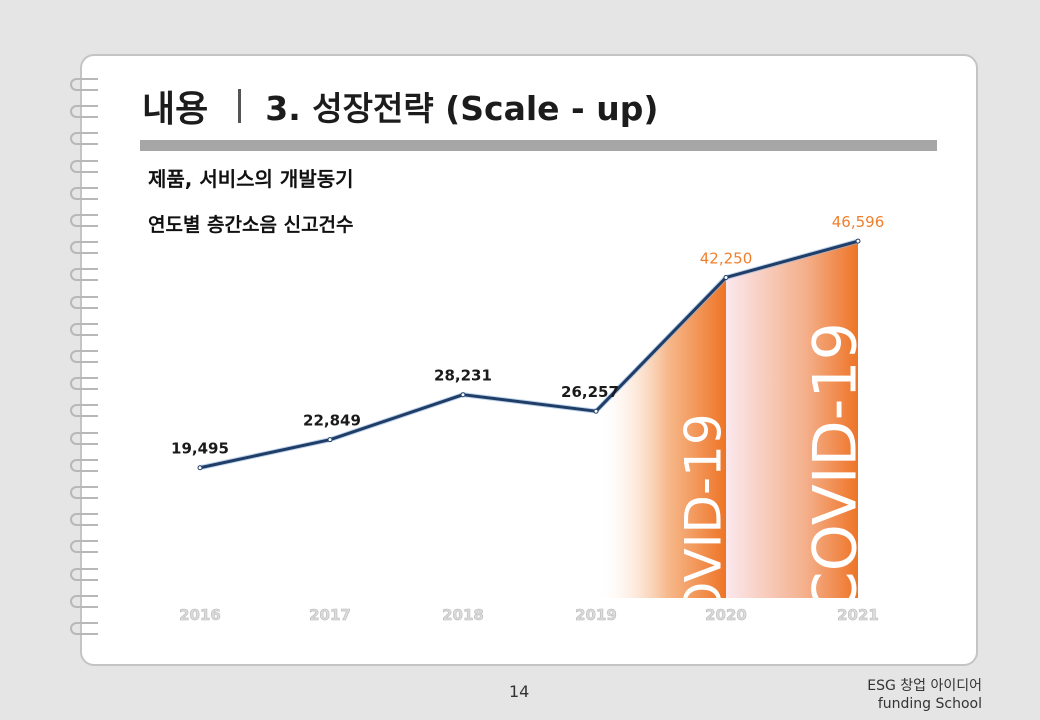 This screenshot has height=720, width=1040. Describe the element at coordinates (858, 222) in the screenshot. I see `data-label: 46,596` at that location.